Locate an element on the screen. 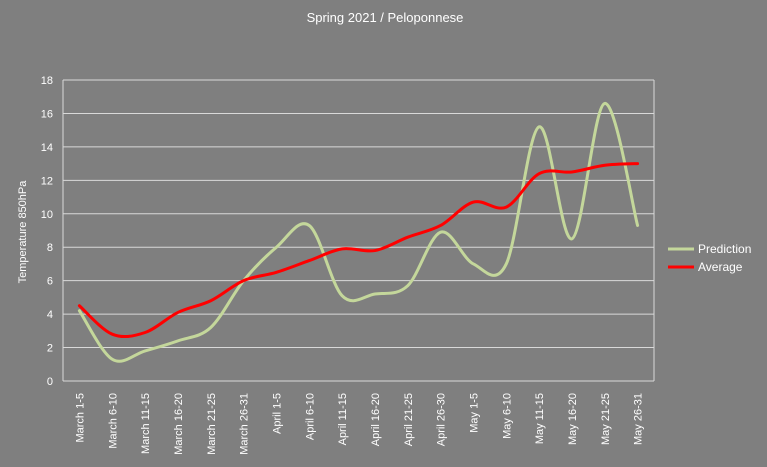 The height and width of the screenshot is (467, 767). x-tick-label: April 11-15 is located at coordinates (343, 419).